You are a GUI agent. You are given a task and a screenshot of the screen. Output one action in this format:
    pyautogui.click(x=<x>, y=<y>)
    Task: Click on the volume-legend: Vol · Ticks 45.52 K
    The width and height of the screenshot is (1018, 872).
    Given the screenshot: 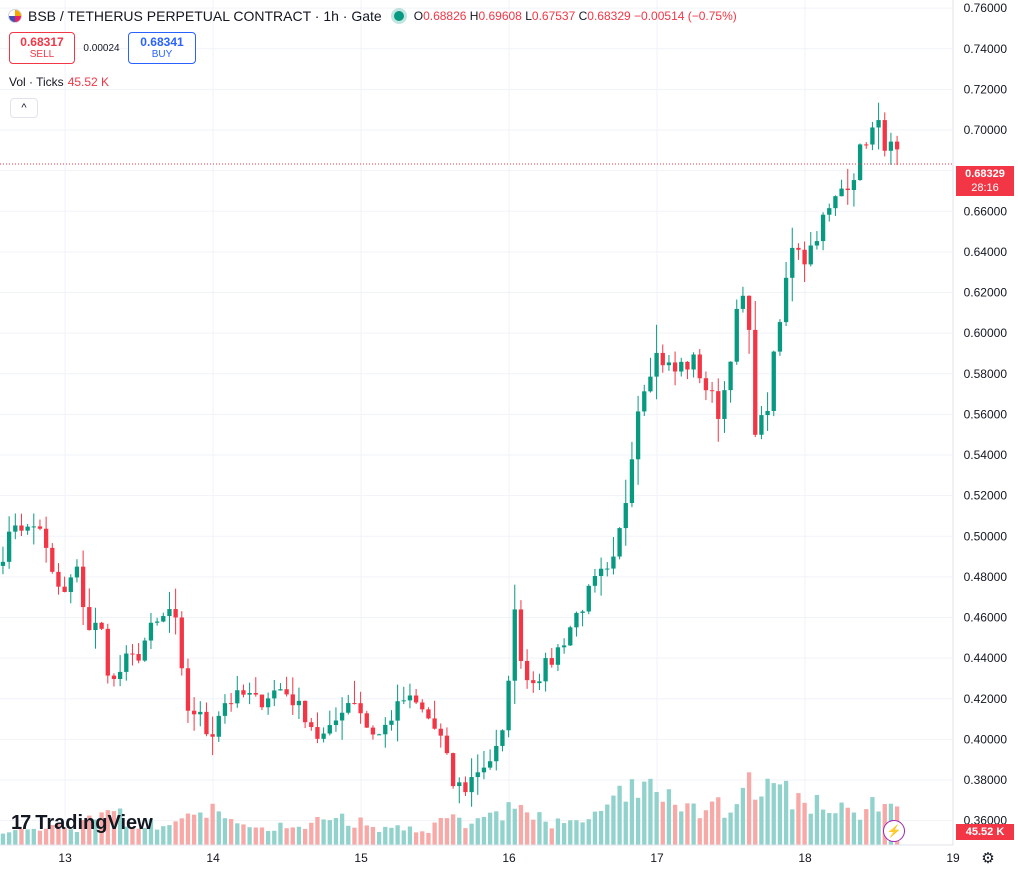 What is the action you would take?
    pyautogui.click(x=59, y=82)
    